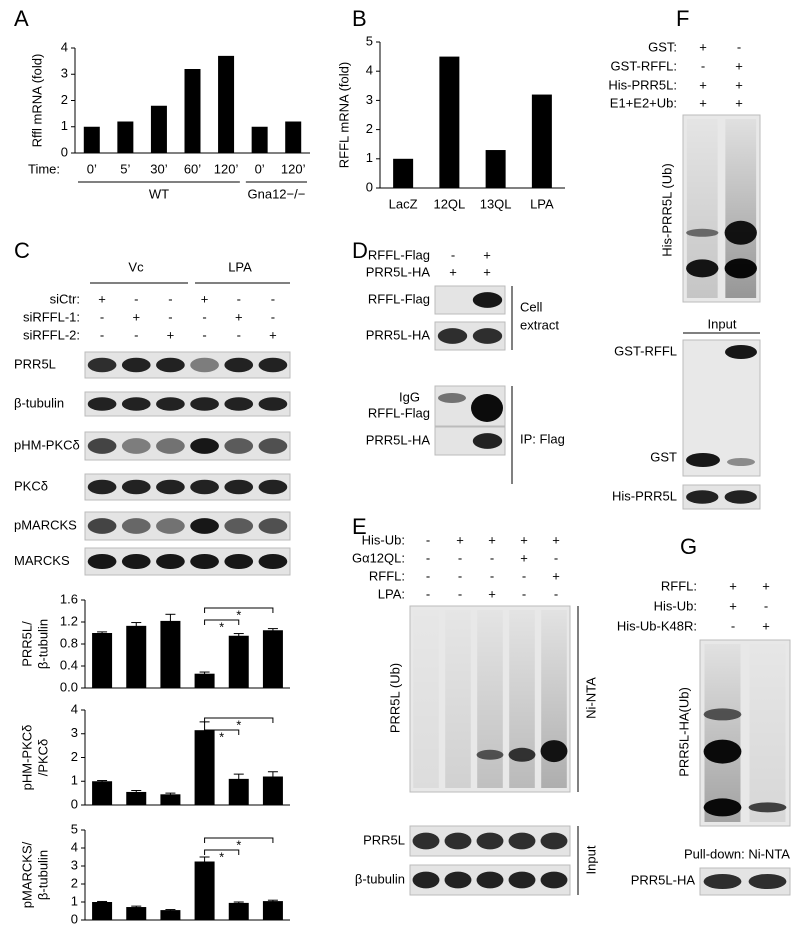 The image size is (800, 936). I want to click on side-label: Cell, so click(531, 306).